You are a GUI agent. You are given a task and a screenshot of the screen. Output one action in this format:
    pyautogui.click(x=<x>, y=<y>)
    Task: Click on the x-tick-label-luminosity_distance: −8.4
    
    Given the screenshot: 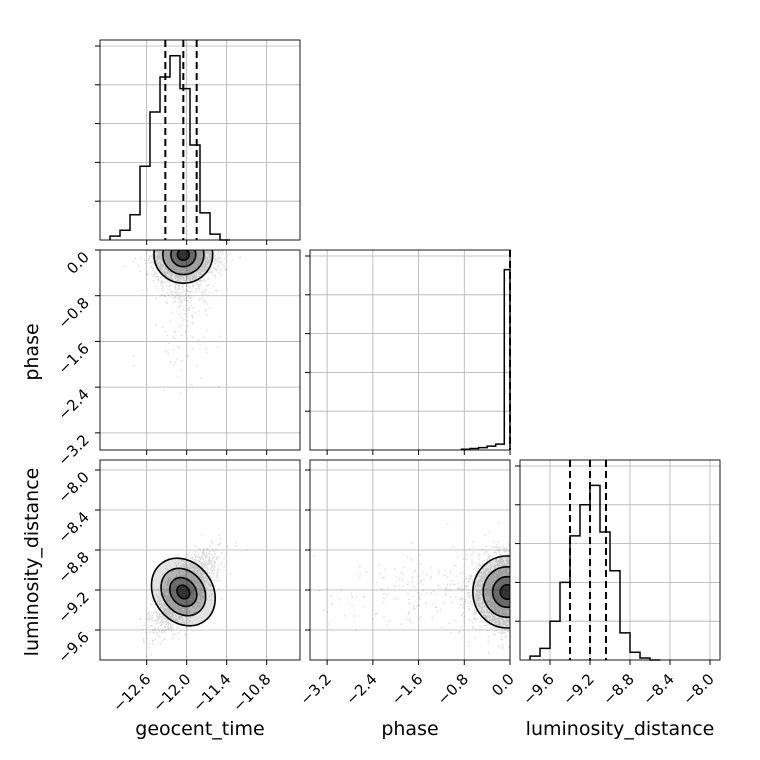 What is the action you would take?
    pyautogui.click(x=658, y=689)
    